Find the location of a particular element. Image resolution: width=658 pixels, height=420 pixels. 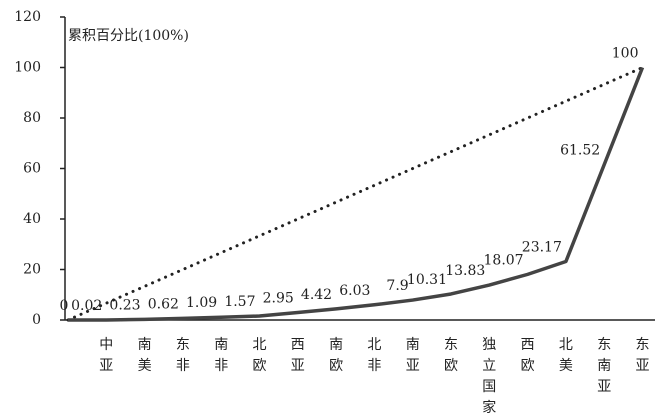

x-tick-label: 南欧 is located at coordinates (336, 355).